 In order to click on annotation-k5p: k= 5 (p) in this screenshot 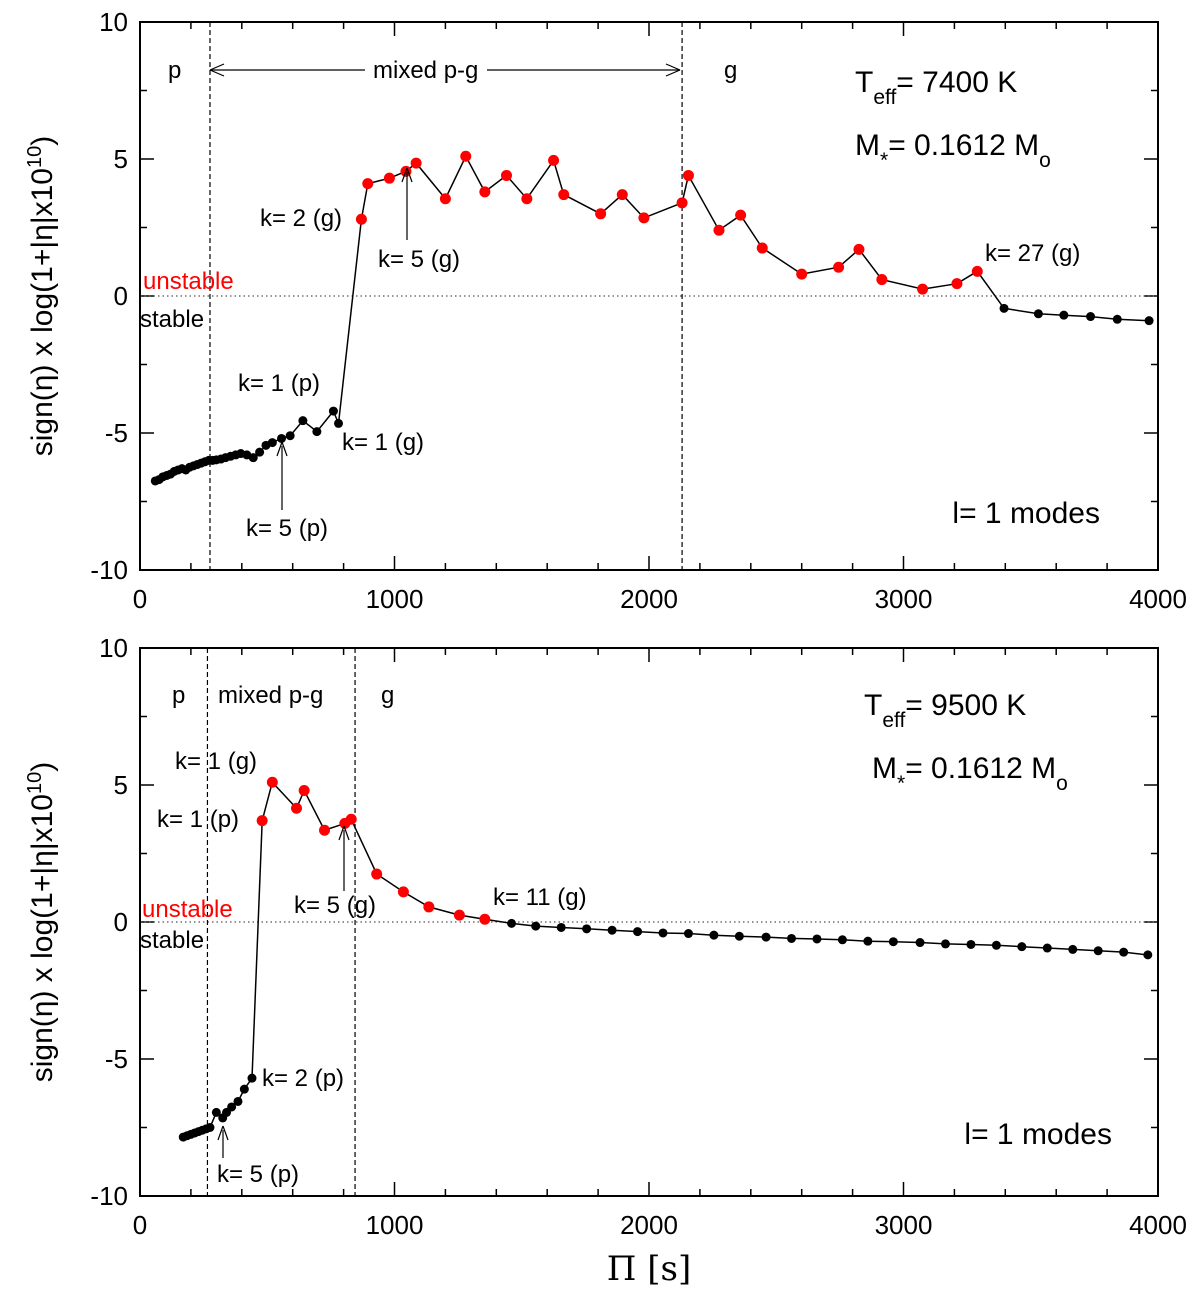, I will do `click(258, 1174)`.